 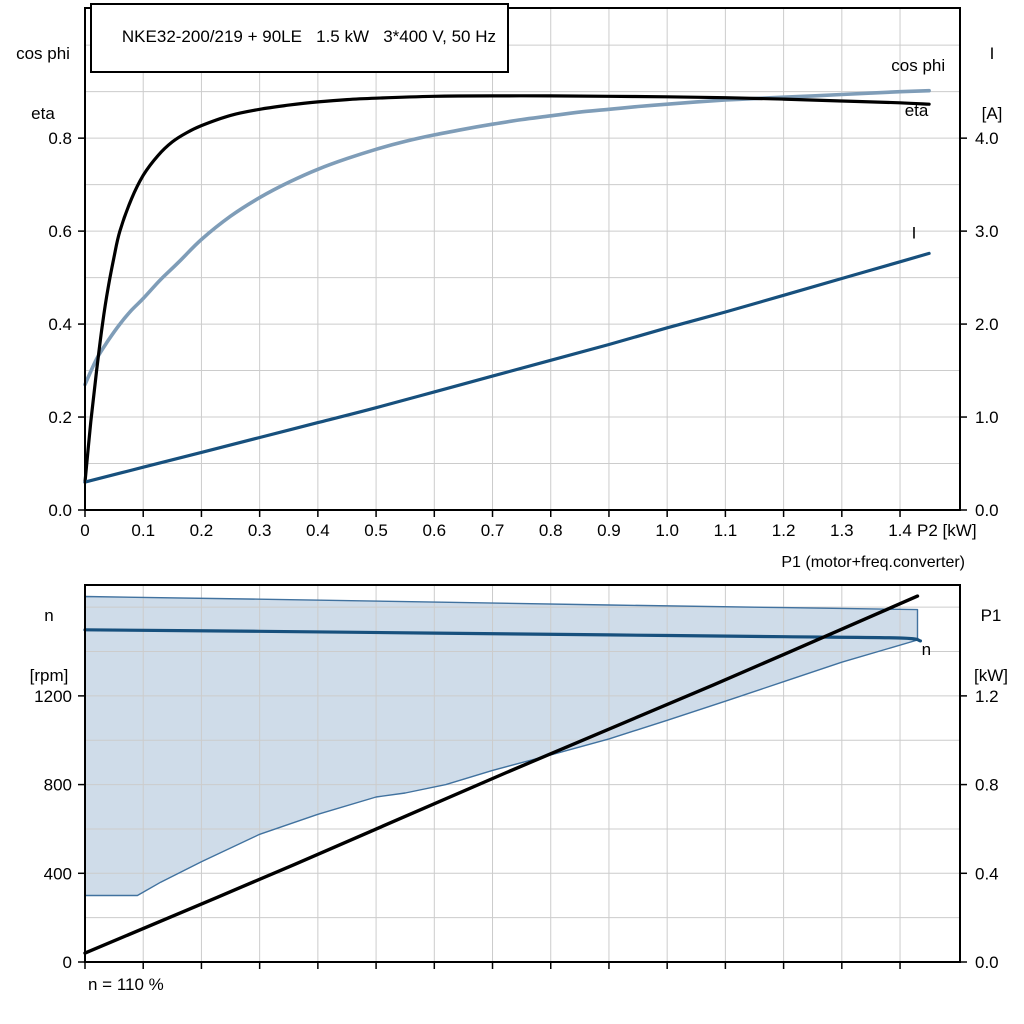 What do you see at coordinates (991, 646) in the screenshot?
I see `bottom-chart-right-axis-title: P1 [kW]` at bounding box center [991, 646].